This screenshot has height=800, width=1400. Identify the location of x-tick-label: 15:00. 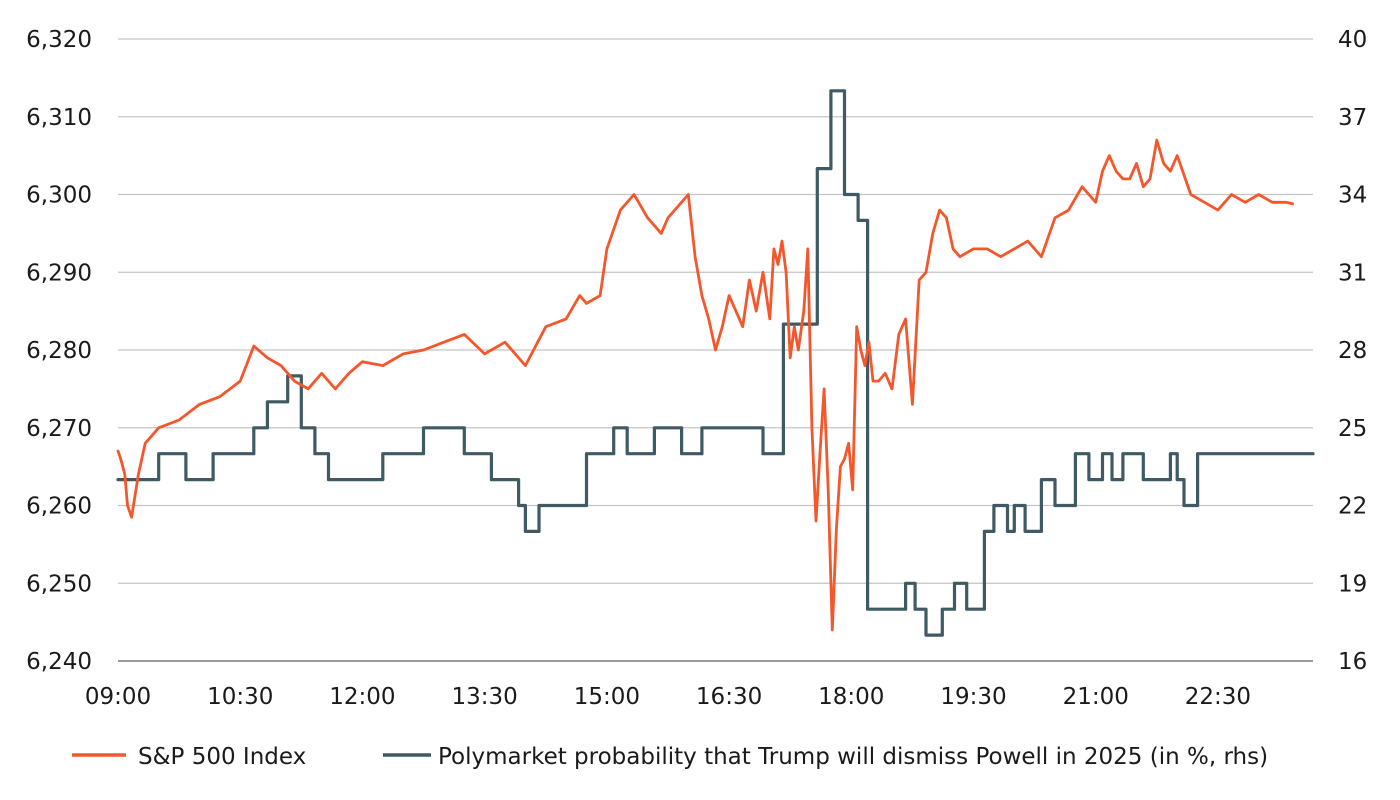
(607, 697).